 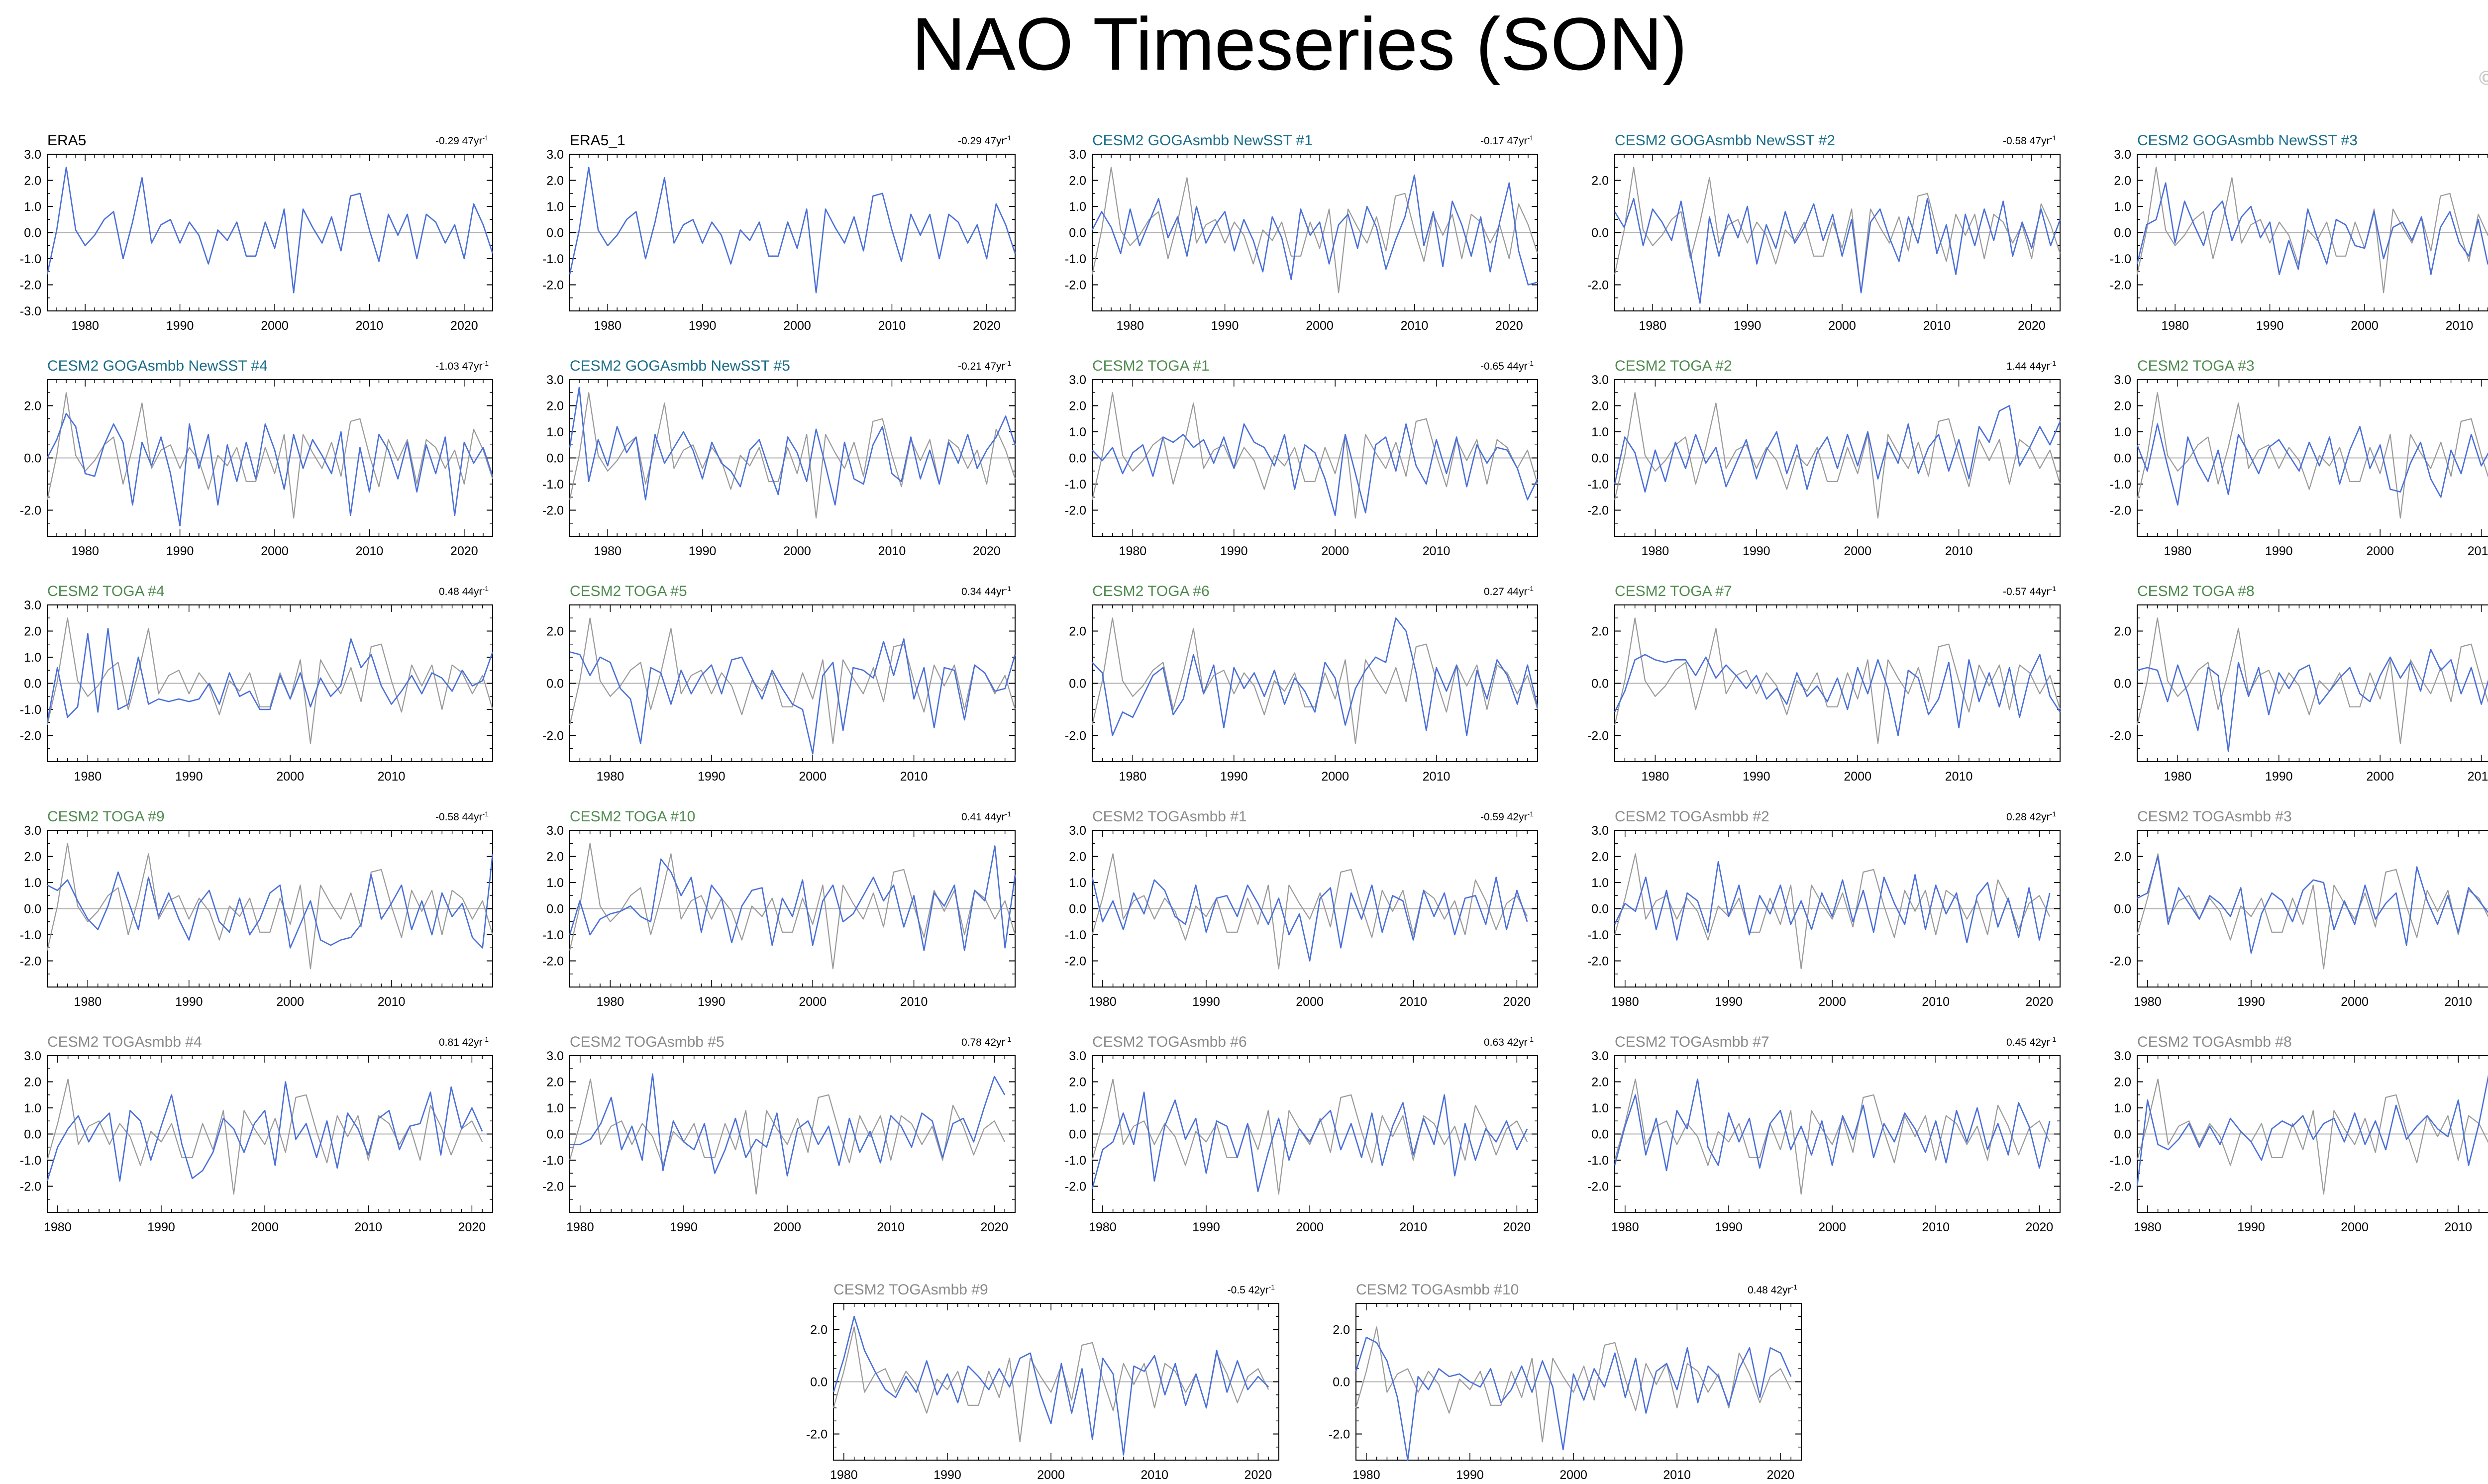 What do you see at coordinates (2029, 591) in the screenshot?
I see `trend-label: -0.57 44yr-1` at bounding box center [2029, 591].